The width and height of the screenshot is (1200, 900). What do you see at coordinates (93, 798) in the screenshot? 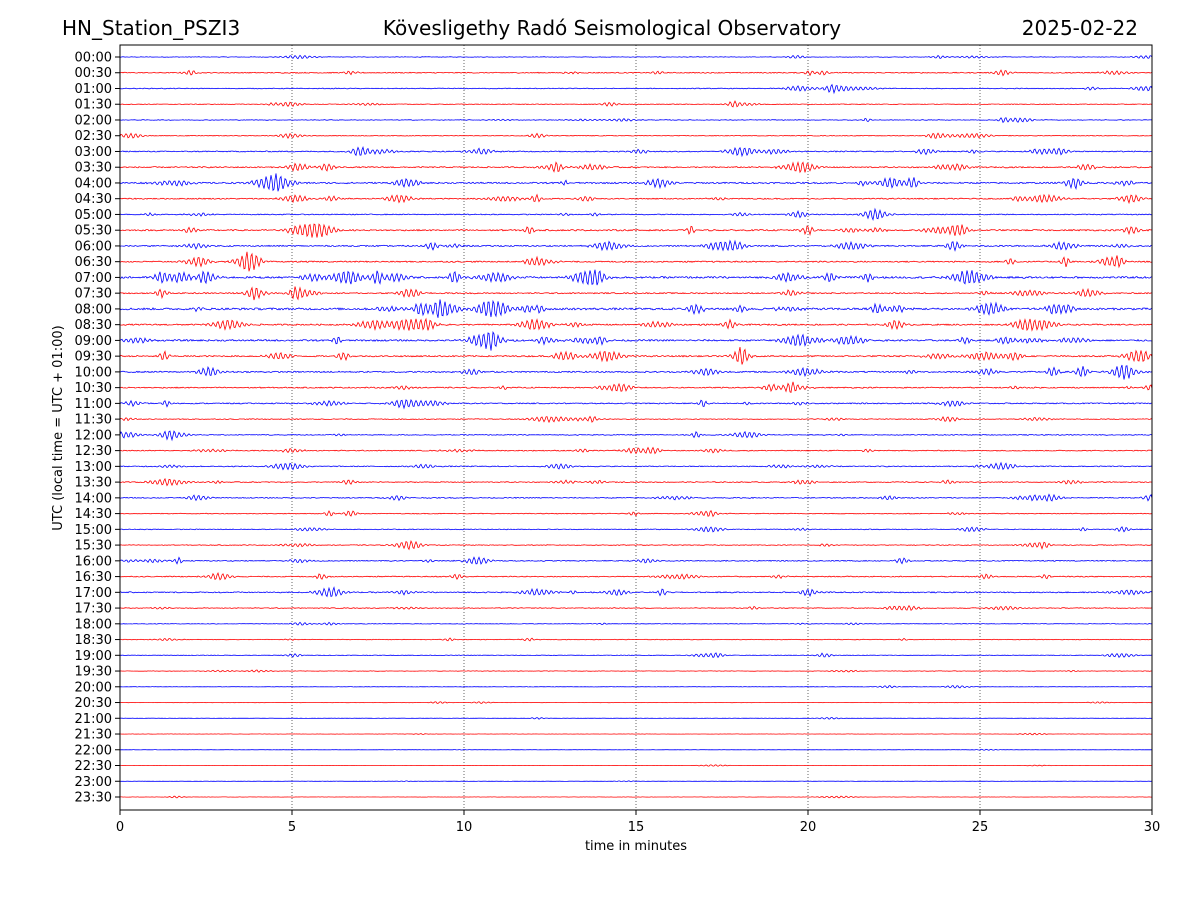
I see `y-tick-label: 23:30` at bounding box center [93, 798].